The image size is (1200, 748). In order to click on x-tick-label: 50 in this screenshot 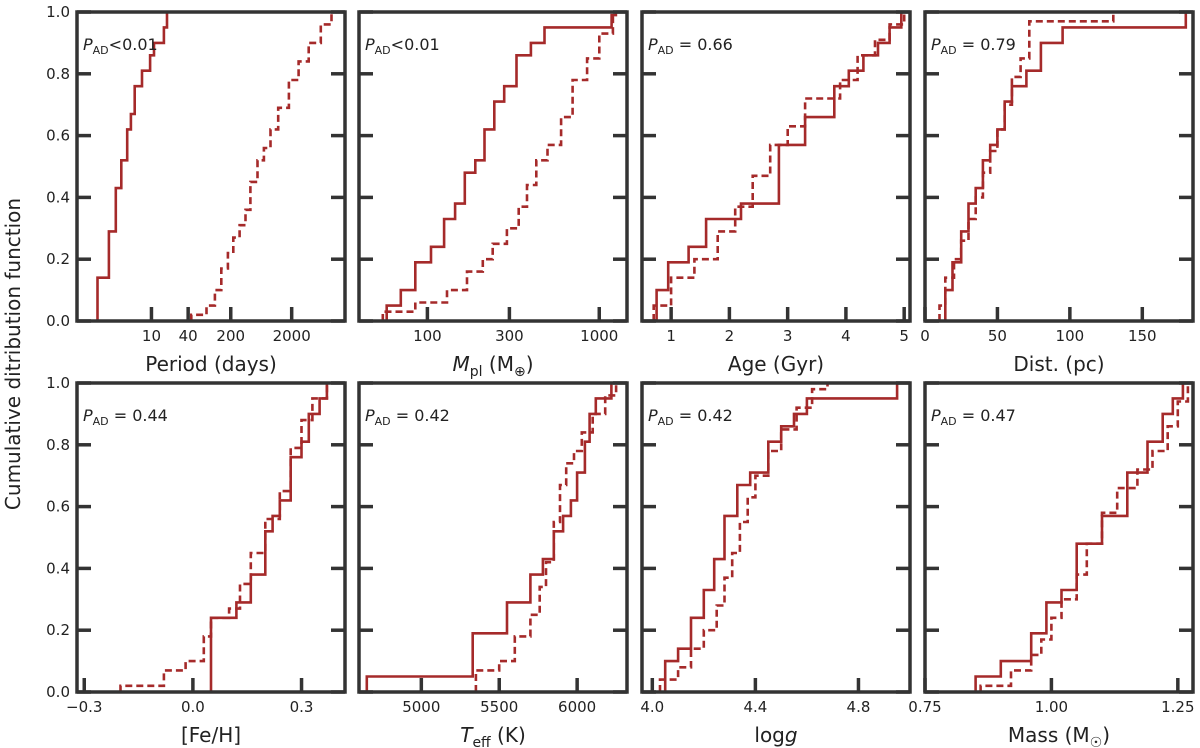, I will do `click(997, 336)`.